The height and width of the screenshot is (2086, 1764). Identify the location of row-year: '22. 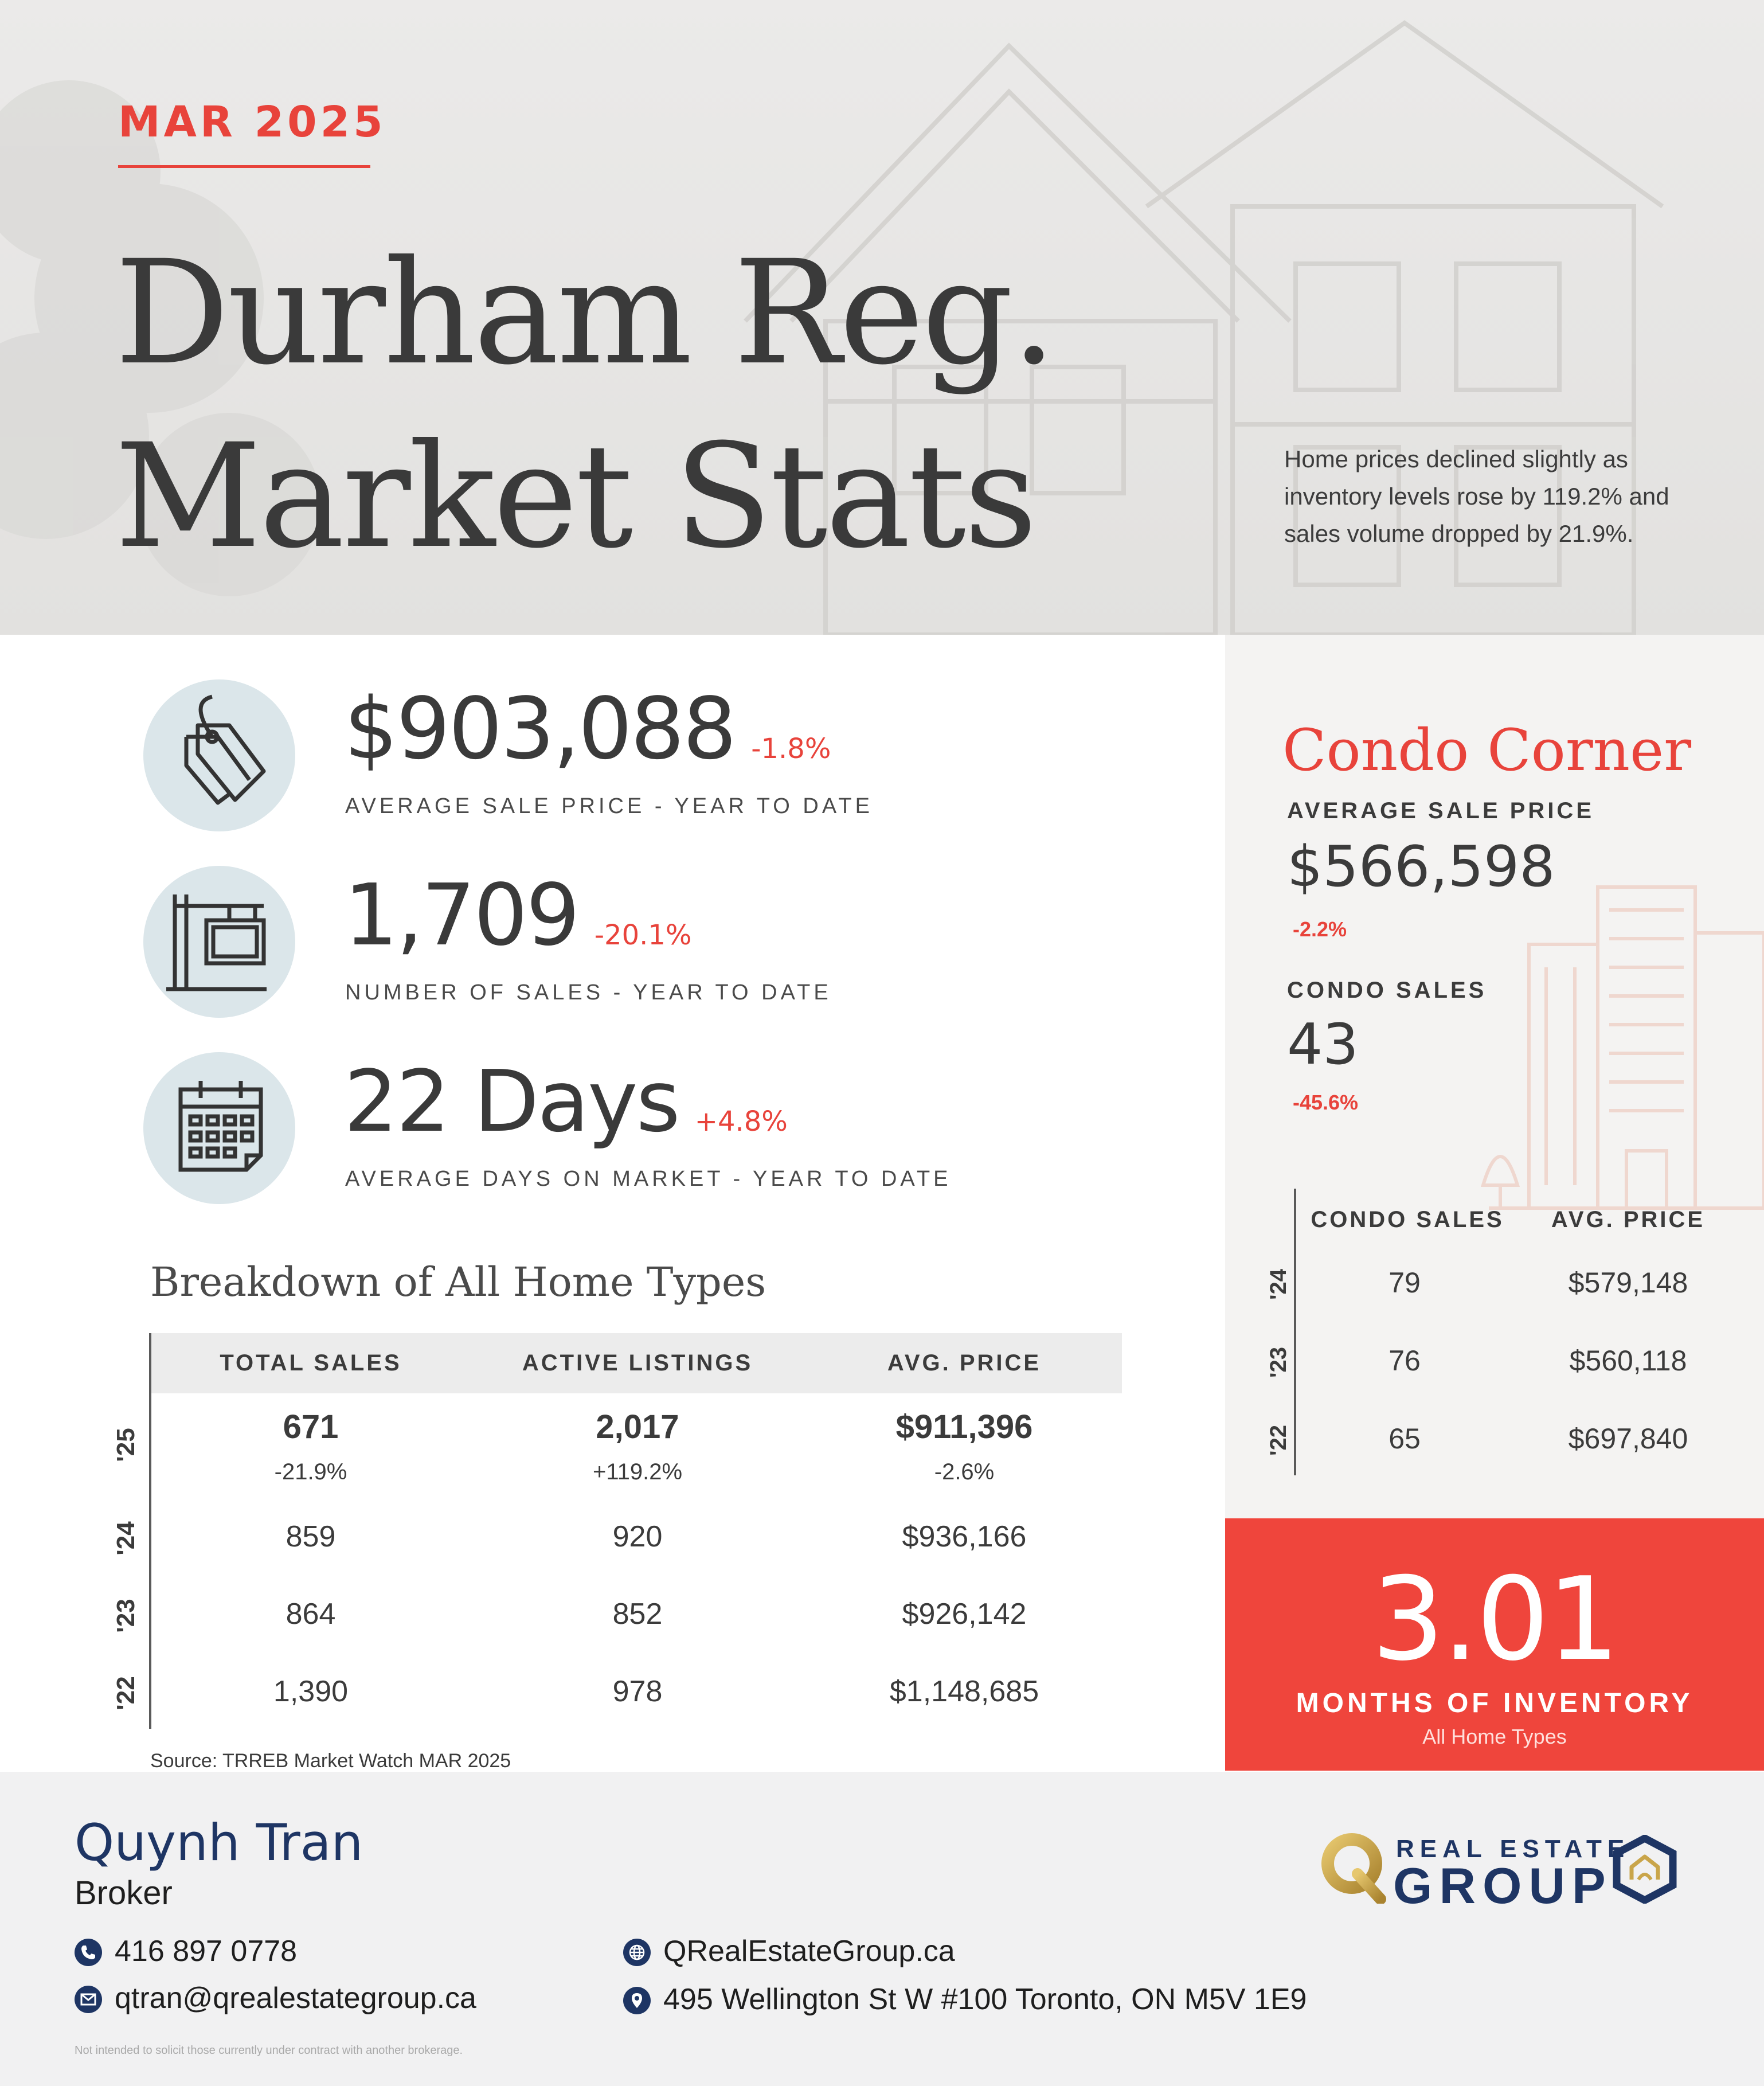
(126, 1693).